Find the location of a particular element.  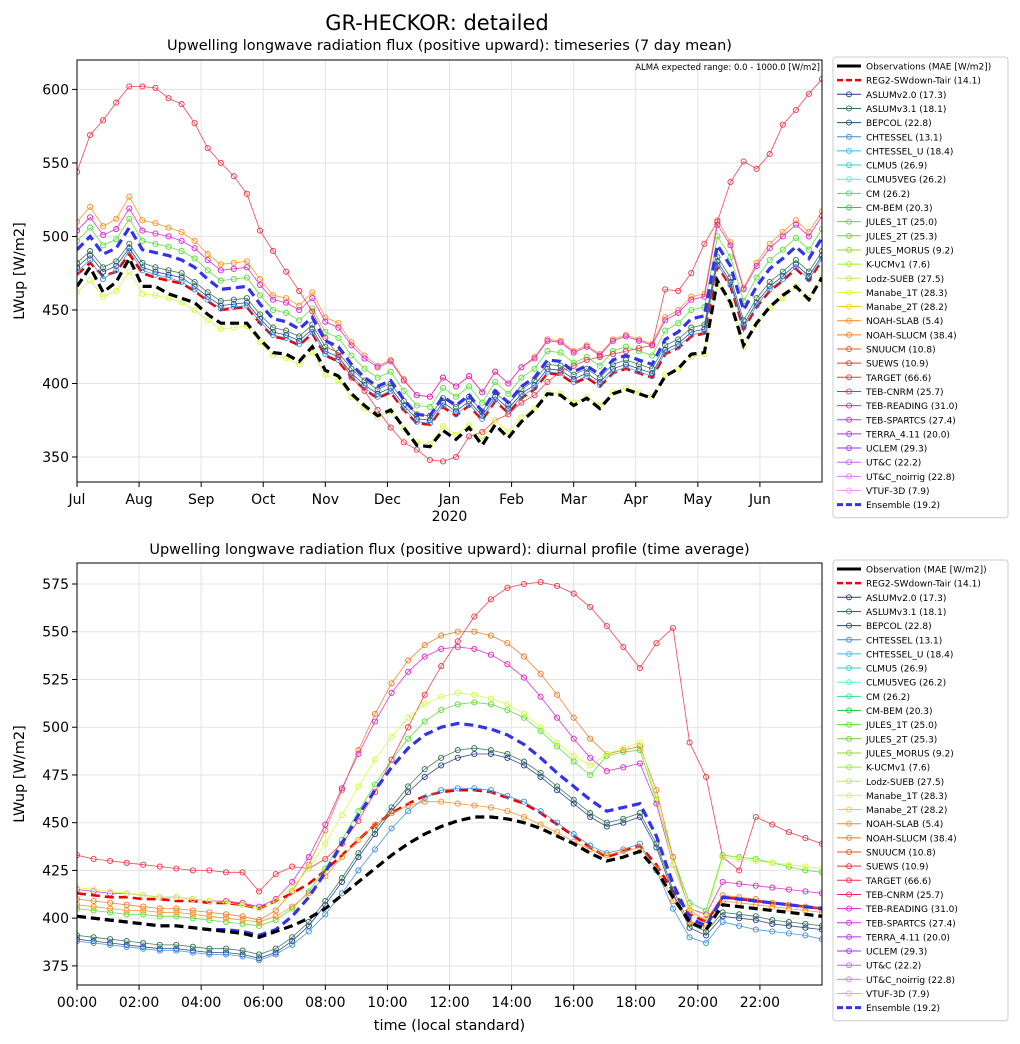

legend-label: CM-BEM (20.3) is located at coordinates (899, 712).